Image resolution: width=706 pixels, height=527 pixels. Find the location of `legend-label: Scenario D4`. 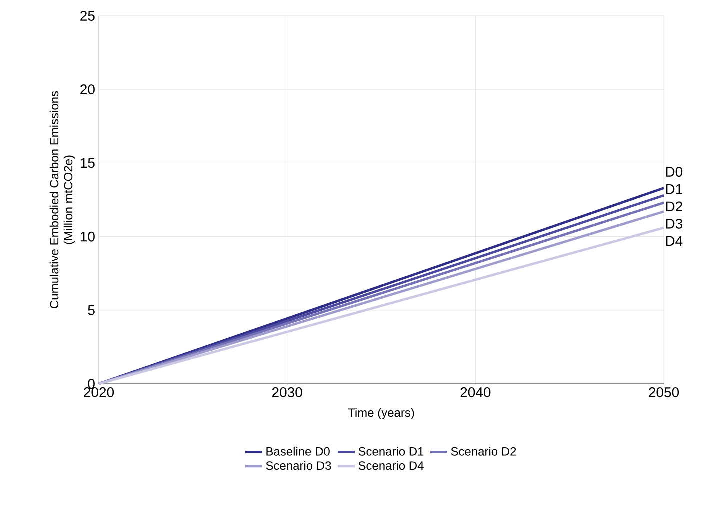

legend-label: Scenario D4 is located at coordinates (391, 465).